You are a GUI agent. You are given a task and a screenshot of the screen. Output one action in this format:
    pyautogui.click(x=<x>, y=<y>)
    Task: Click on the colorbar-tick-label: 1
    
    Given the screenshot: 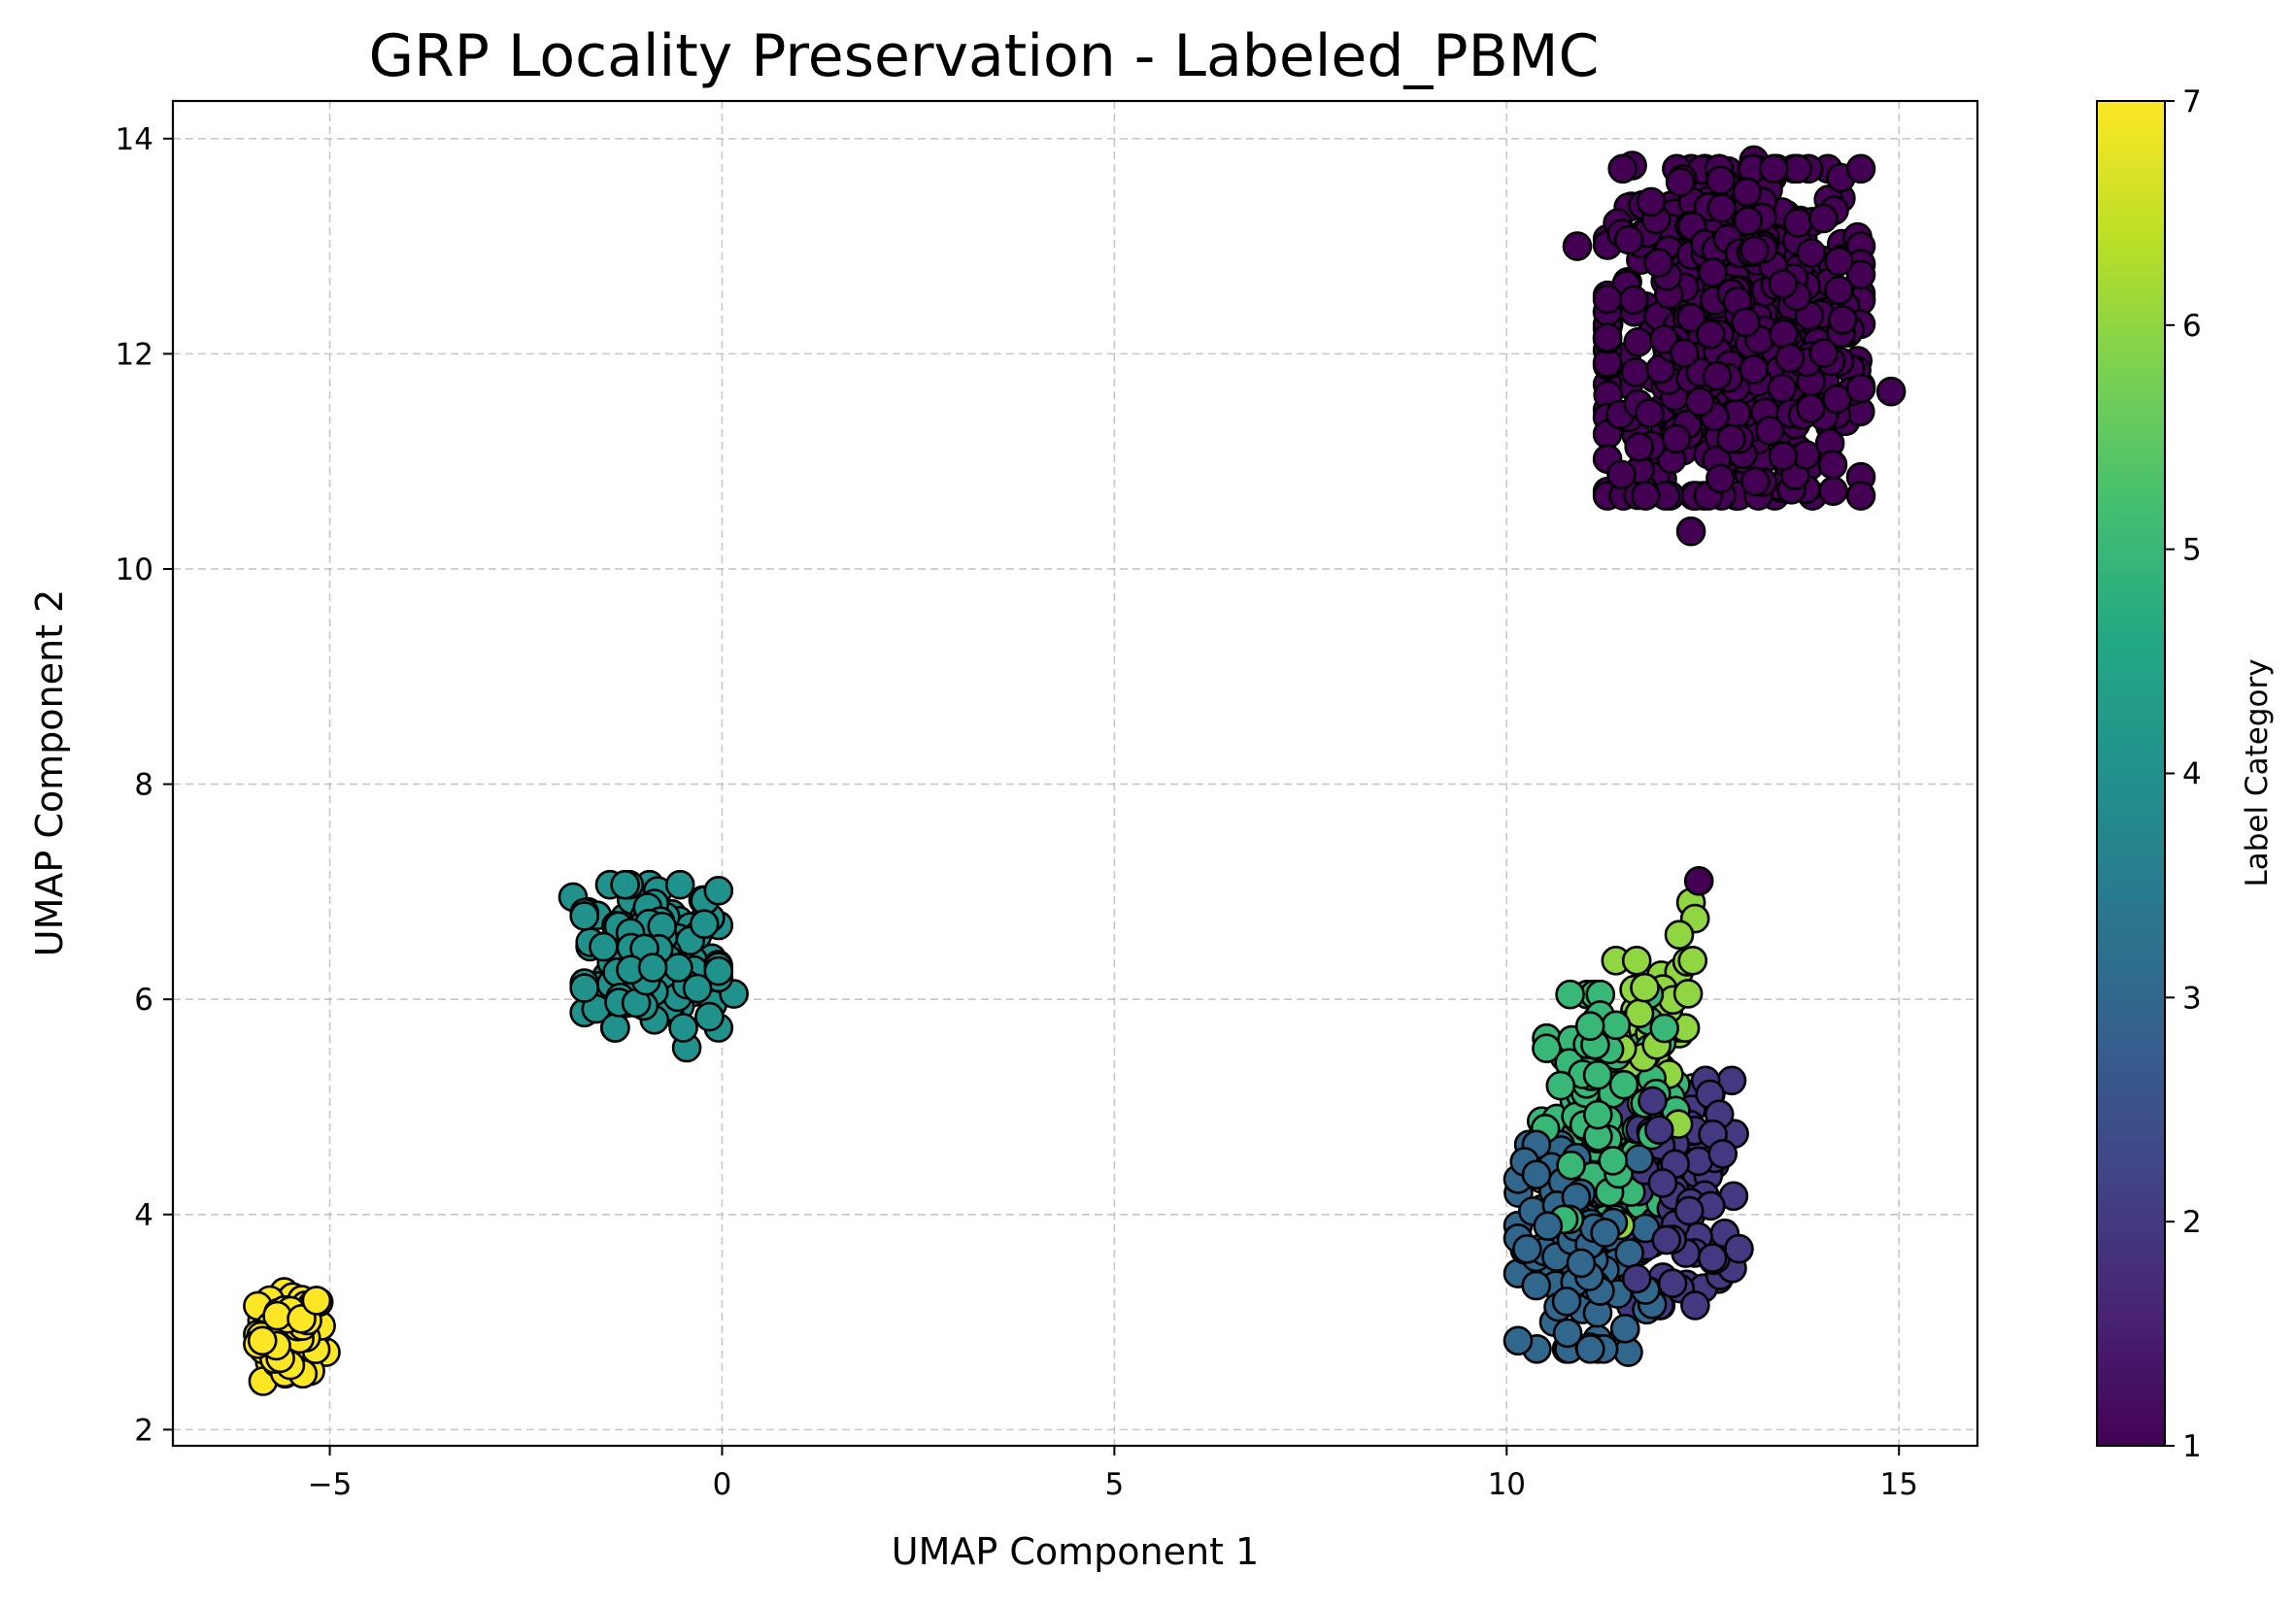 What is the action you would take?
    pyautogui.click(x=2192, y=1446)
    